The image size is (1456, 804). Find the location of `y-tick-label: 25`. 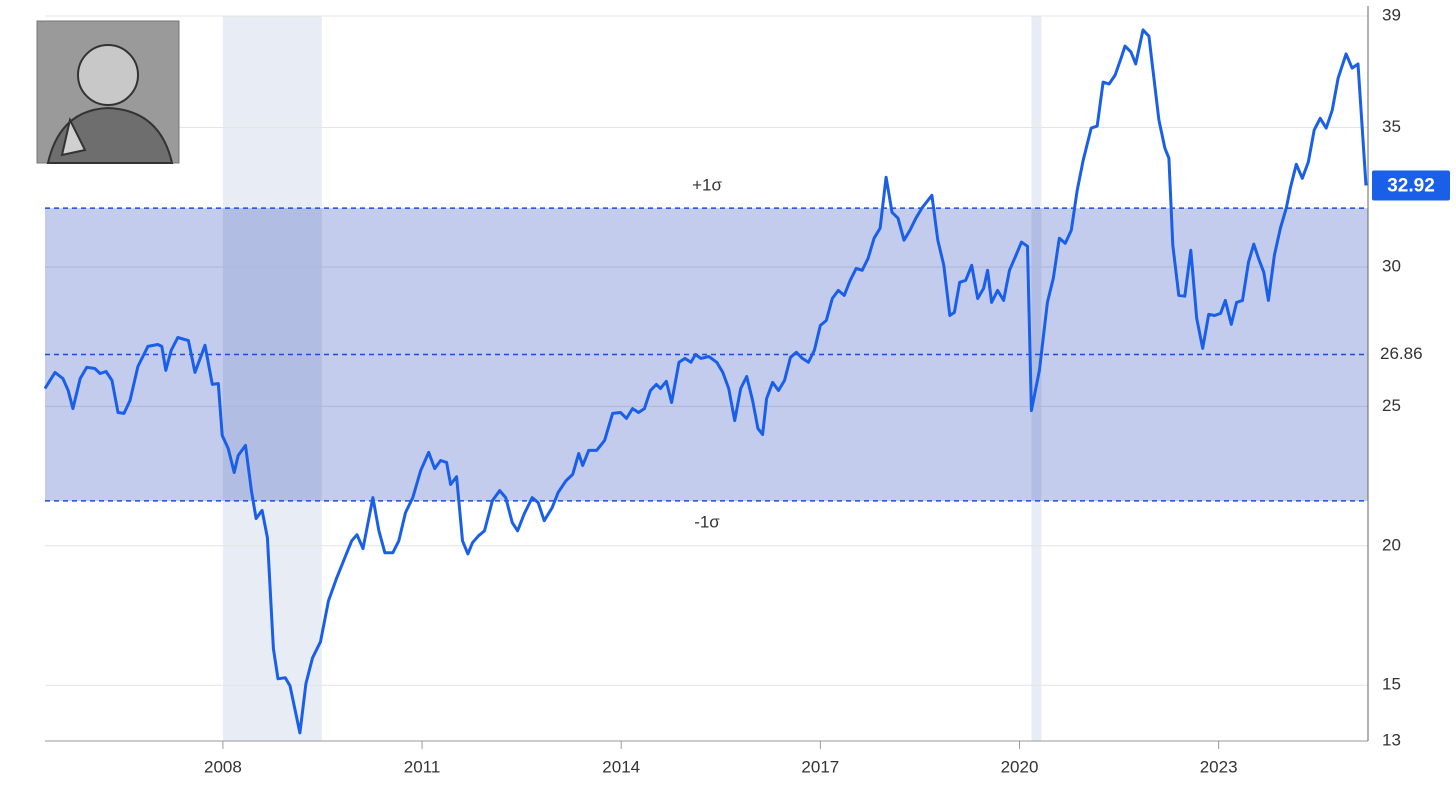

y-tick-label: 25 is located at coordinates (1391, 405).